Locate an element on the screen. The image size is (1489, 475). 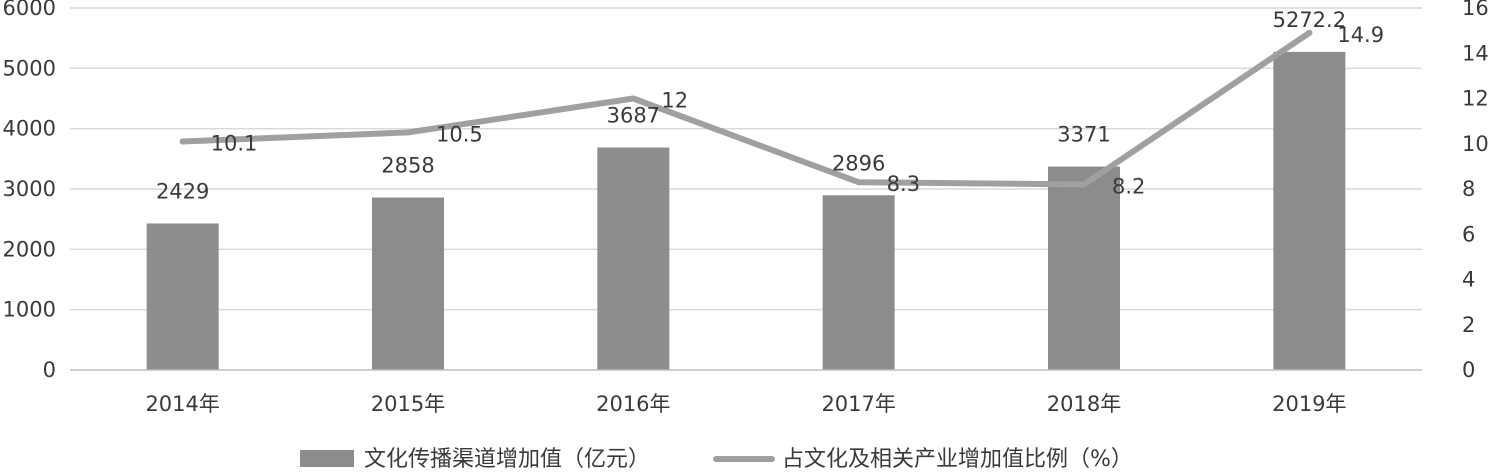
bar-data-label: 5272.2 is located at coordinates (1309, 20).